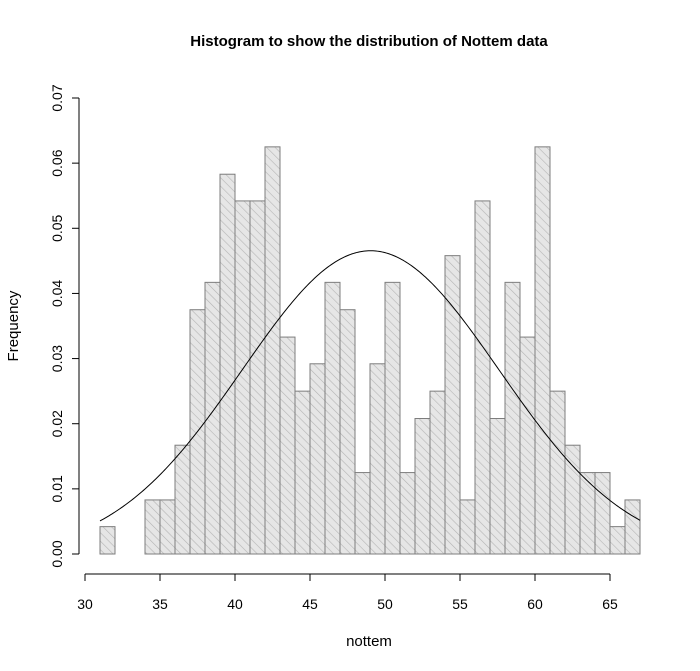 The width and height of the screenshot is (700, 671). What do you see at coordinates (310, 604) in the screenshot?
I see `x-tick-label: 45` at bounding box center [310, 604].